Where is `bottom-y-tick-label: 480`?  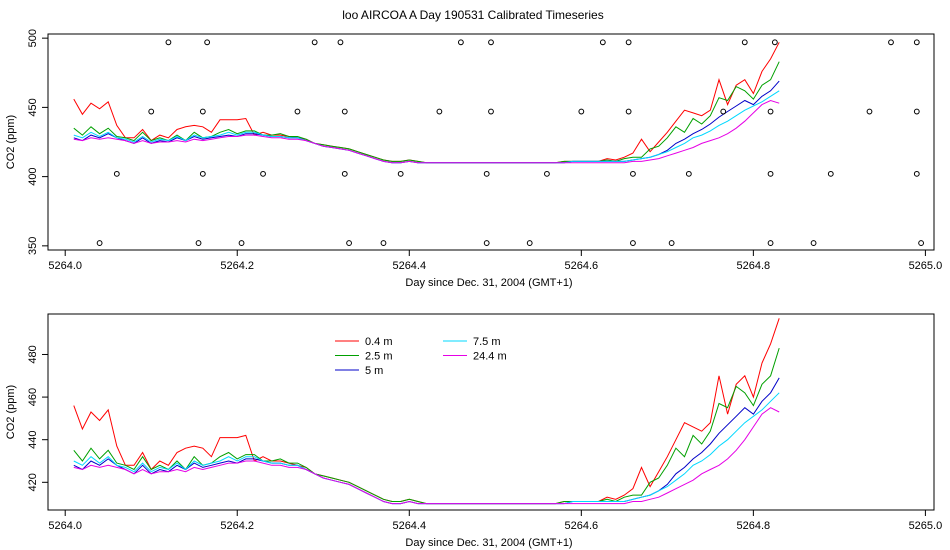 bottom-y-tick-label: 480 is located at coordinates (33, 354).